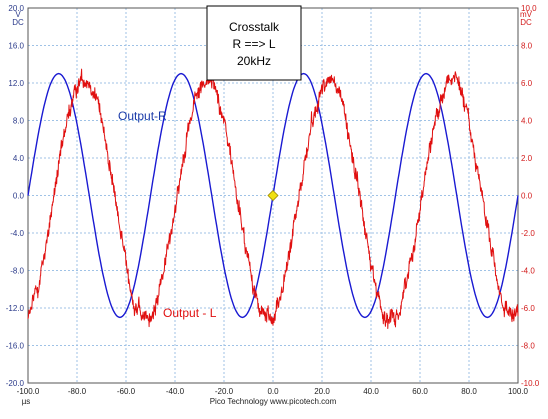  I want to click on y-right-tick-label: 8.0, so click(527, 46).